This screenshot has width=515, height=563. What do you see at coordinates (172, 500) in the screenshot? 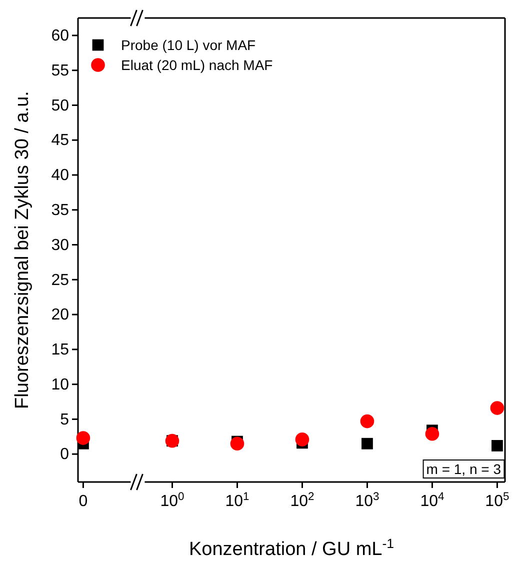
I see `x-tick-label: 10$^{0}$` at bounding box center [172, 500].